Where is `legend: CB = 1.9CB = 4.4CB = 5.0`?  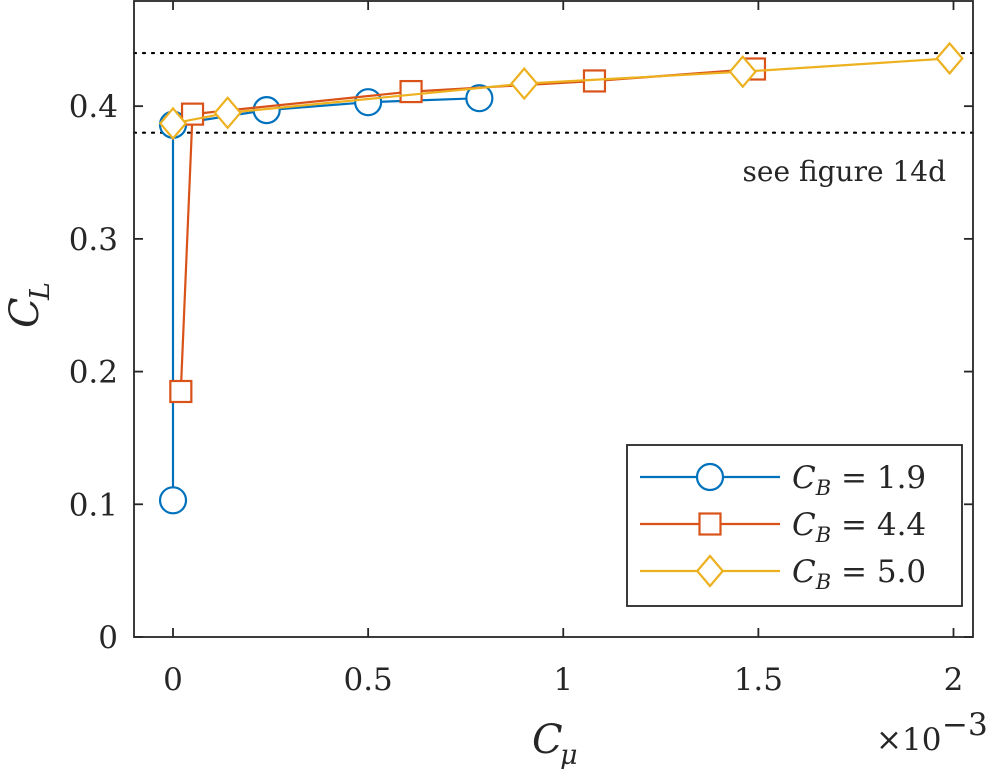
legend: CB = 1.9CB = 4.4CB = 5.0 is located at coordinates (794, 525).